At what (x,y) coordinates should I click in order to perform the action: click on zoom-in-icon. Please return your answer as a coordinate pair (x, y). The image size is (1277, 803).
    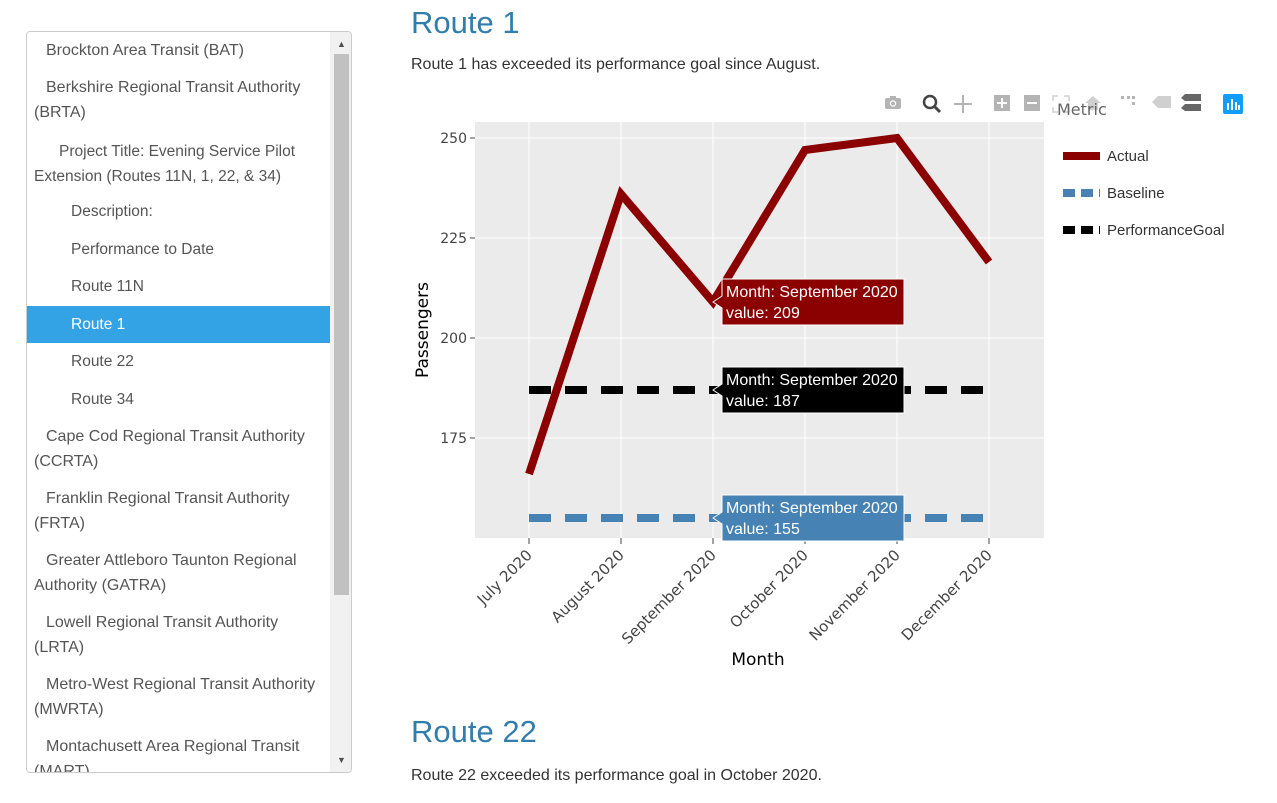
    Looking at the image, I should click on (1002, 105).